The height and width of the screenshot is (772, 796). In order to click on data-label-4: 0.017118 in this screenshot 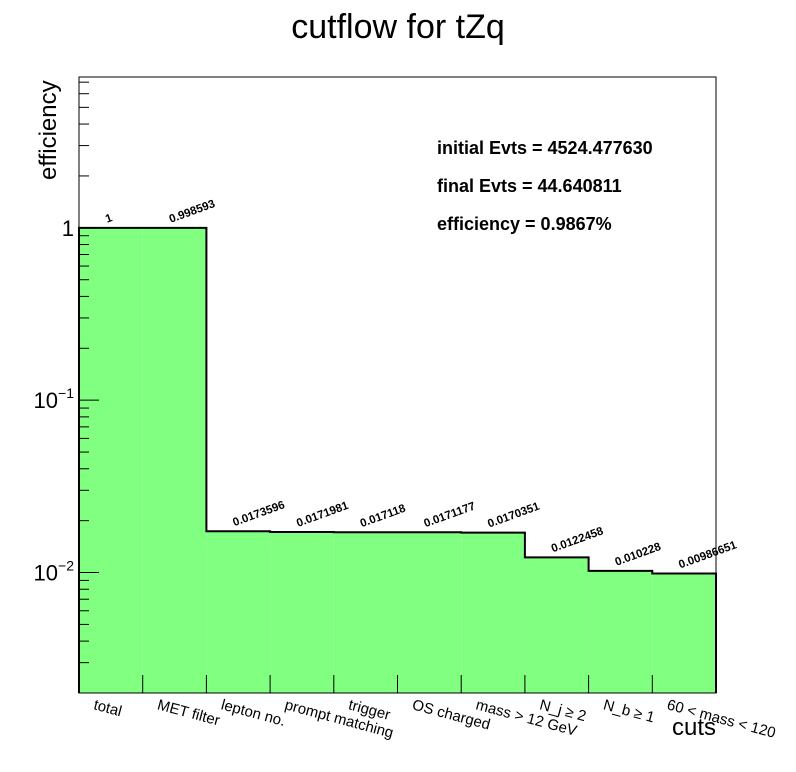, I will do `click(383, 516)`.